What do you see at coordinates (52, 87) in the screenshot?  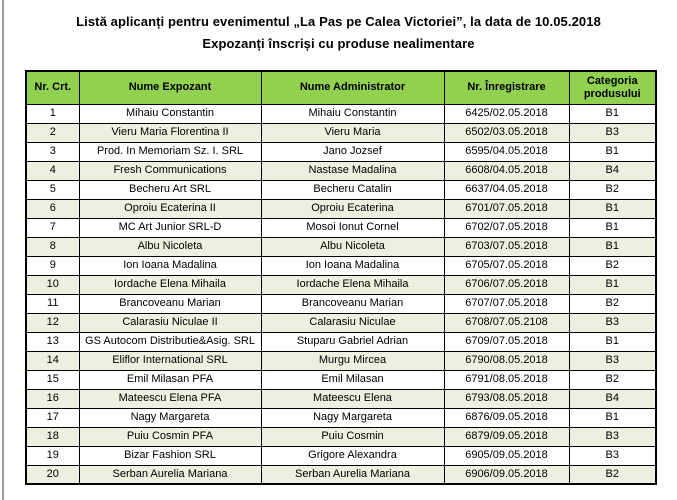 I see `column-header: Nr. Crt.` at bounding box center [52, 87].